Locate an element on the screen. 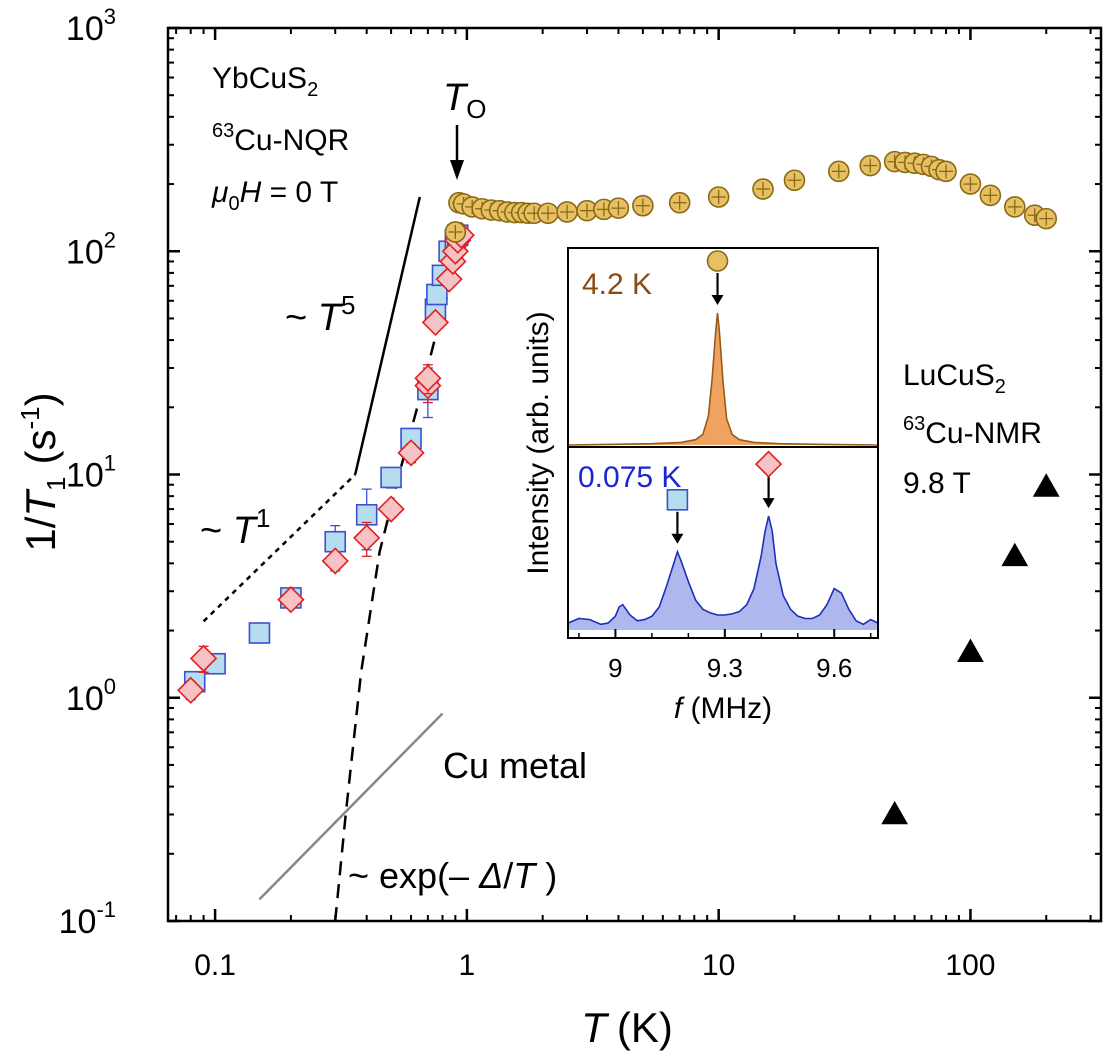  inset-temperature-label: 0.075 K is located at coordinates (629, 477).